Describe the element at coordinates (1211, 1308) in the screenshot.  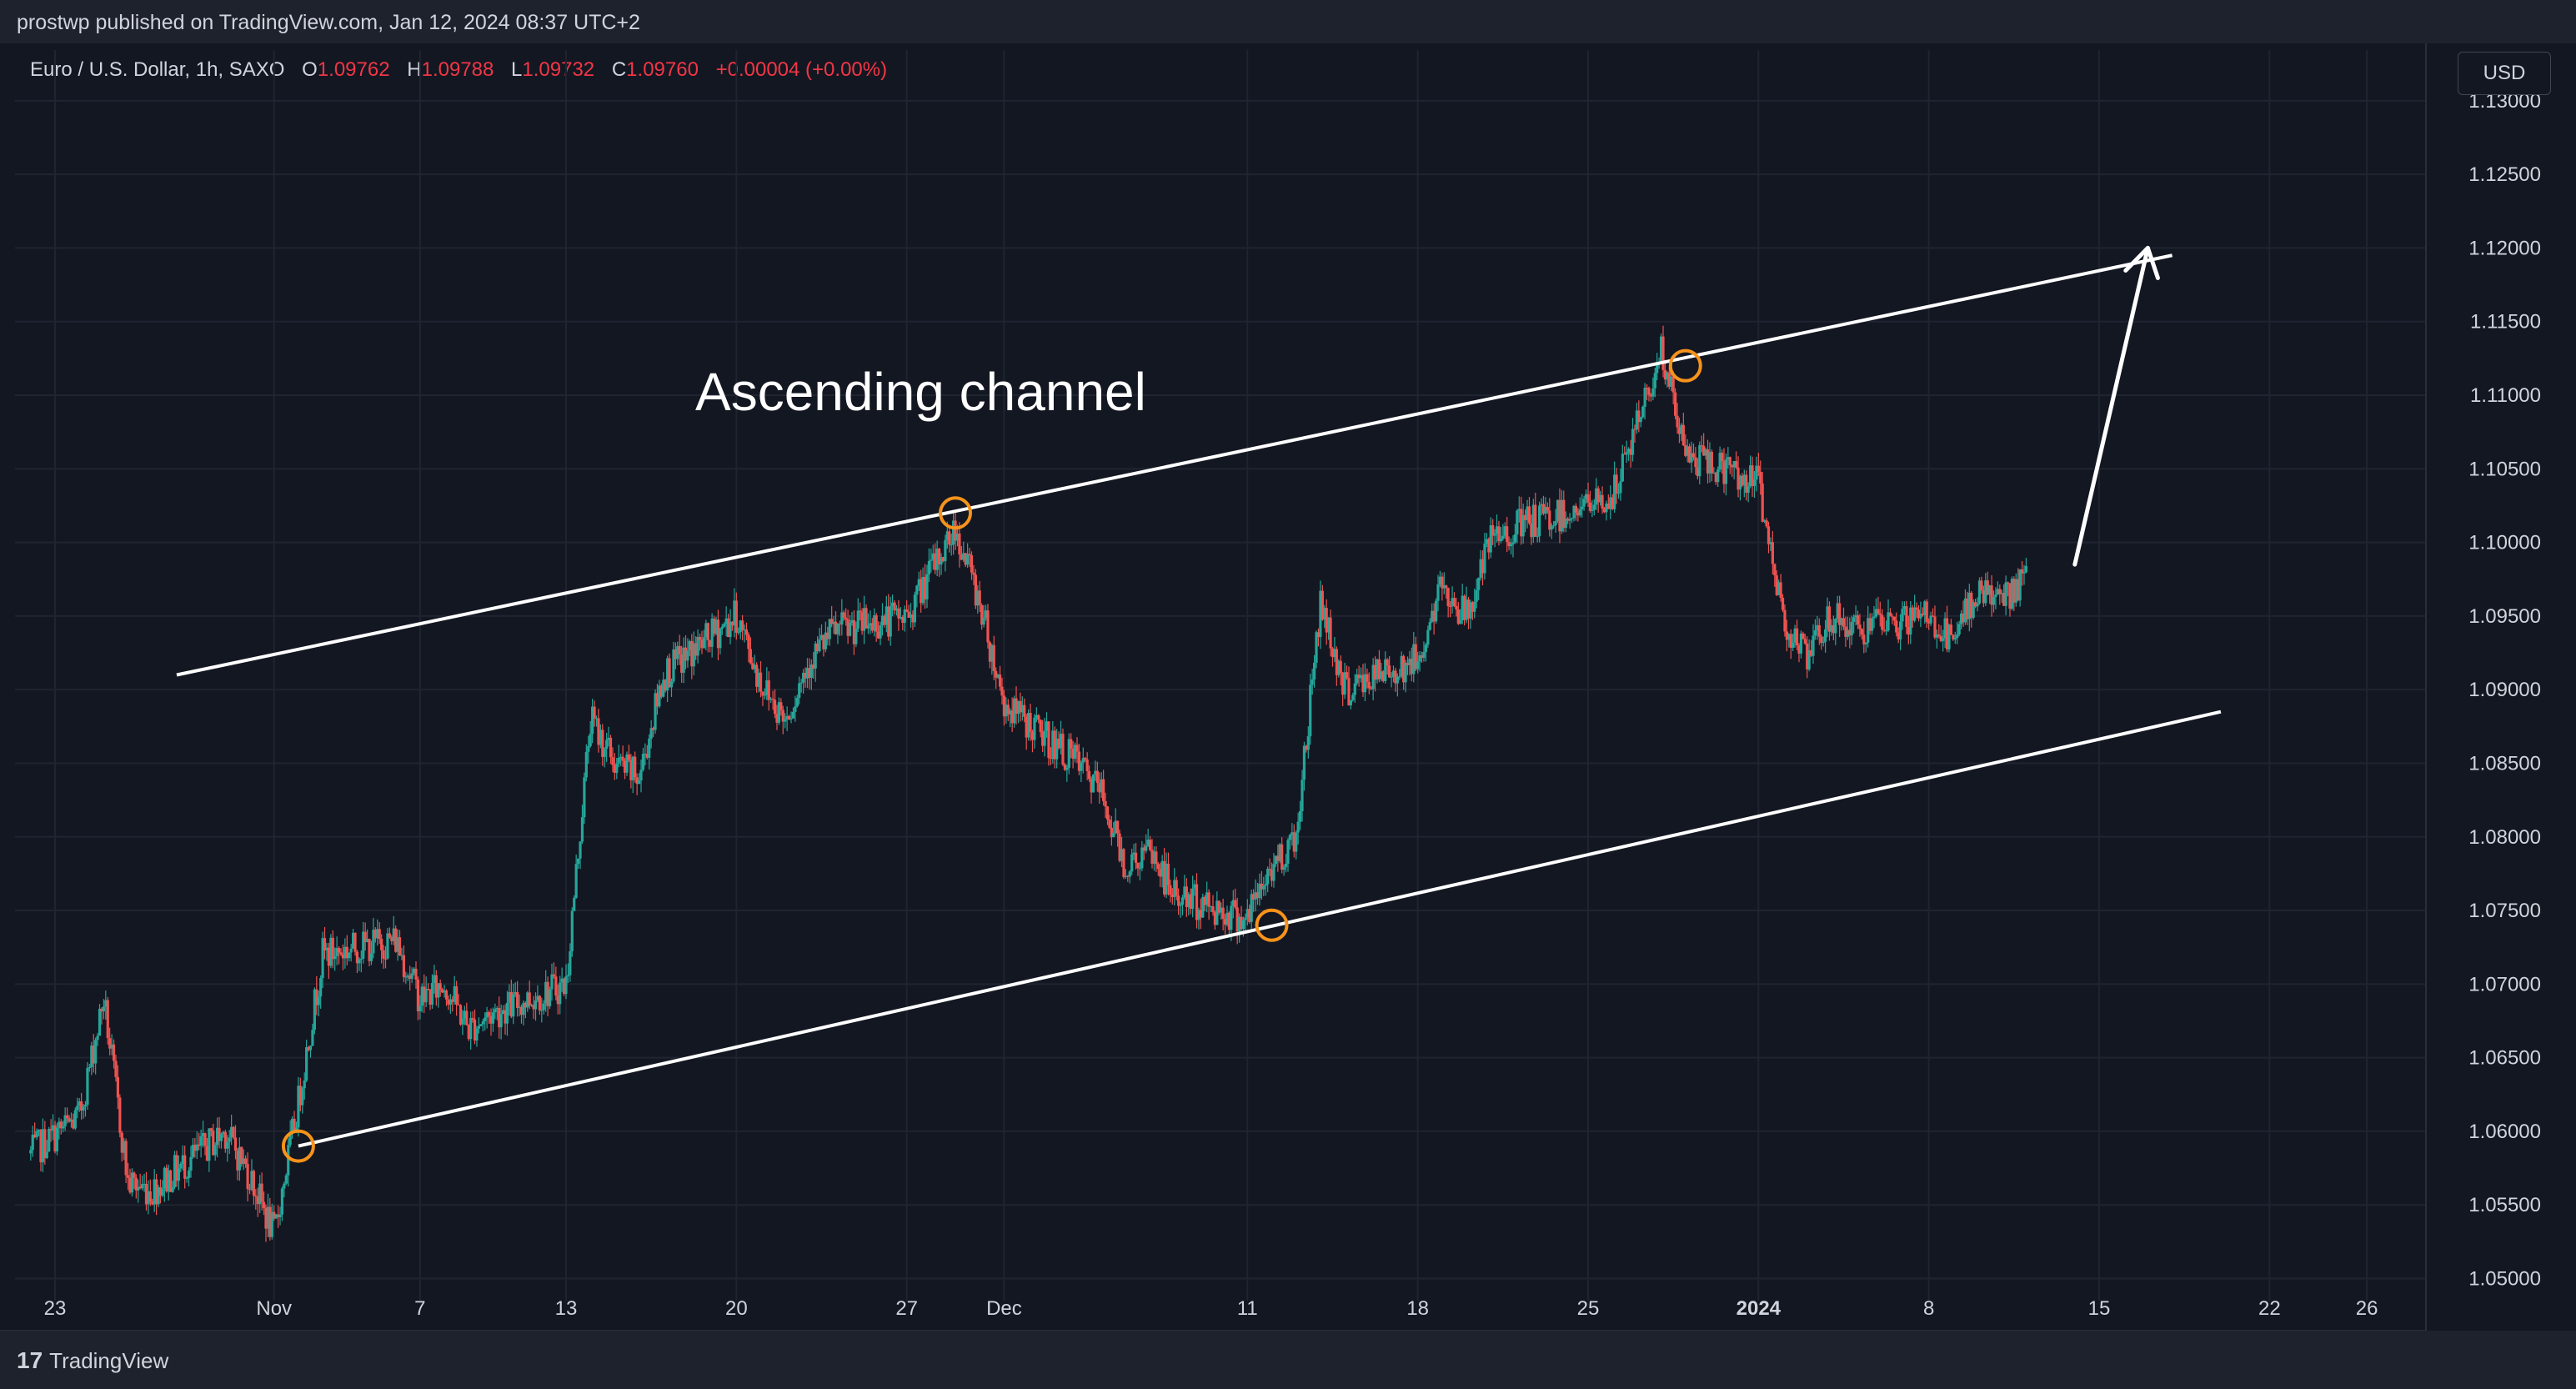
I see `x-axis: 23 Nov 7 13 20 27 Dec 11 18 25 2024 8 15 22 26` at that location.